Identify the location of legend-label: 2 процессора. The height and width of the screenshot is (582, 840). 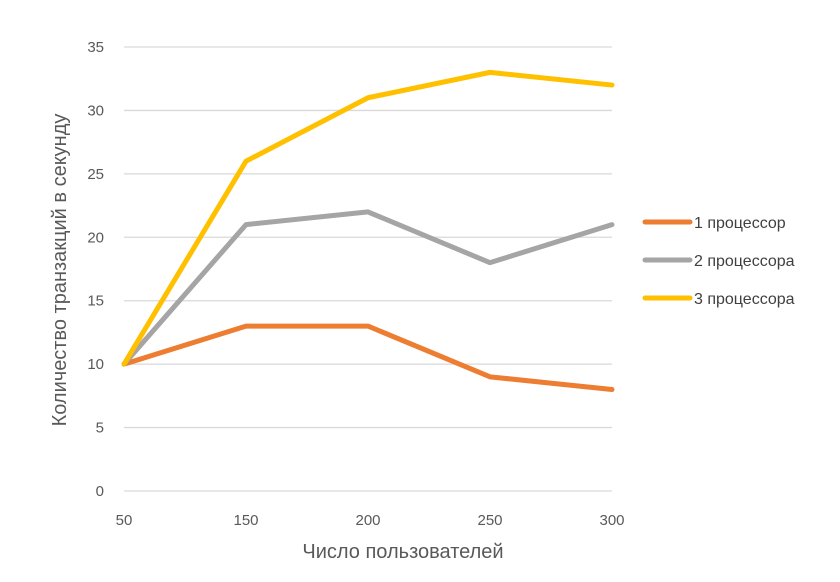
(744, 261).